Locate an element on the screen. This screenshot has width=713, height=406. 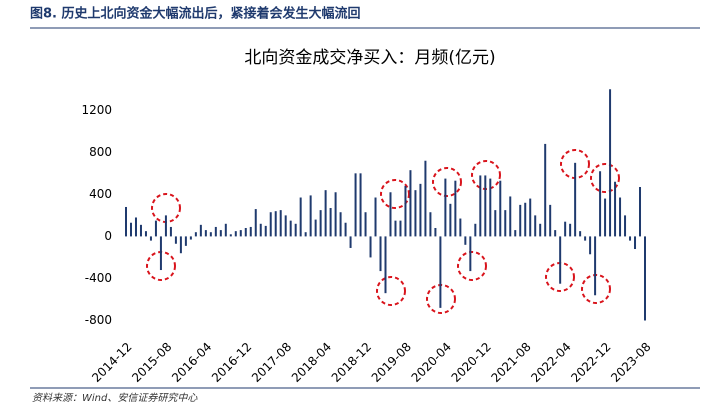
y-tick-label: -400 is located at coordinates (98, 278).